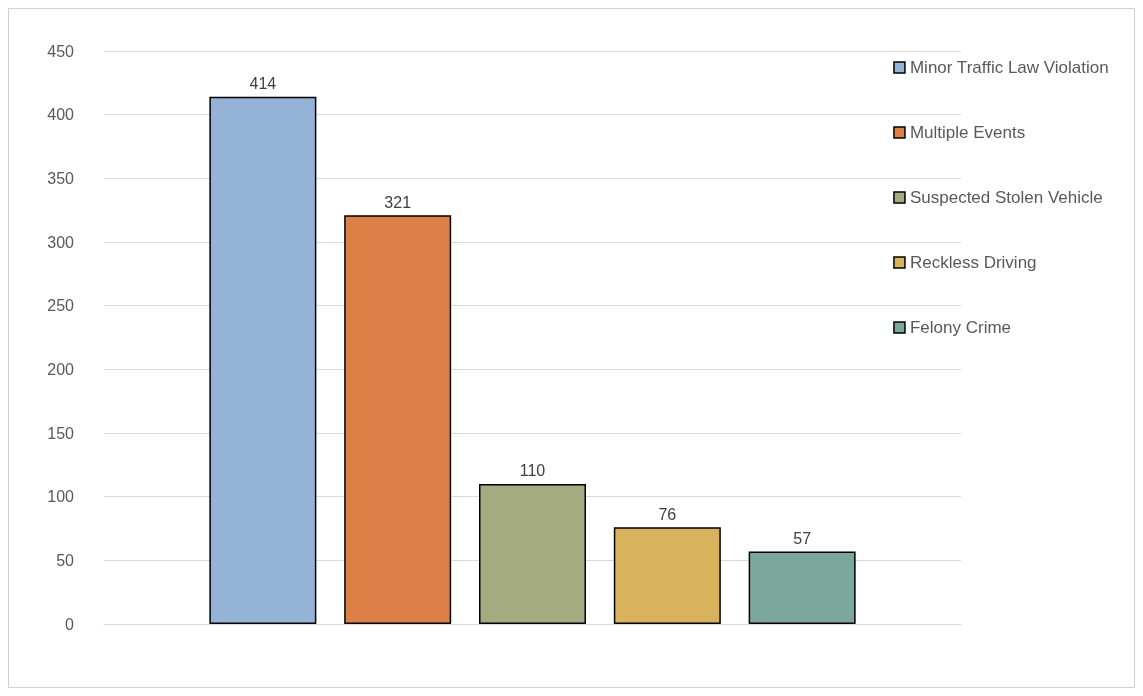  What do you see at coordinates (1006, 197) in the screenshot?
I see `legend-label: Suspected Stolen Vehicle` at bounding box center [1006, 197].